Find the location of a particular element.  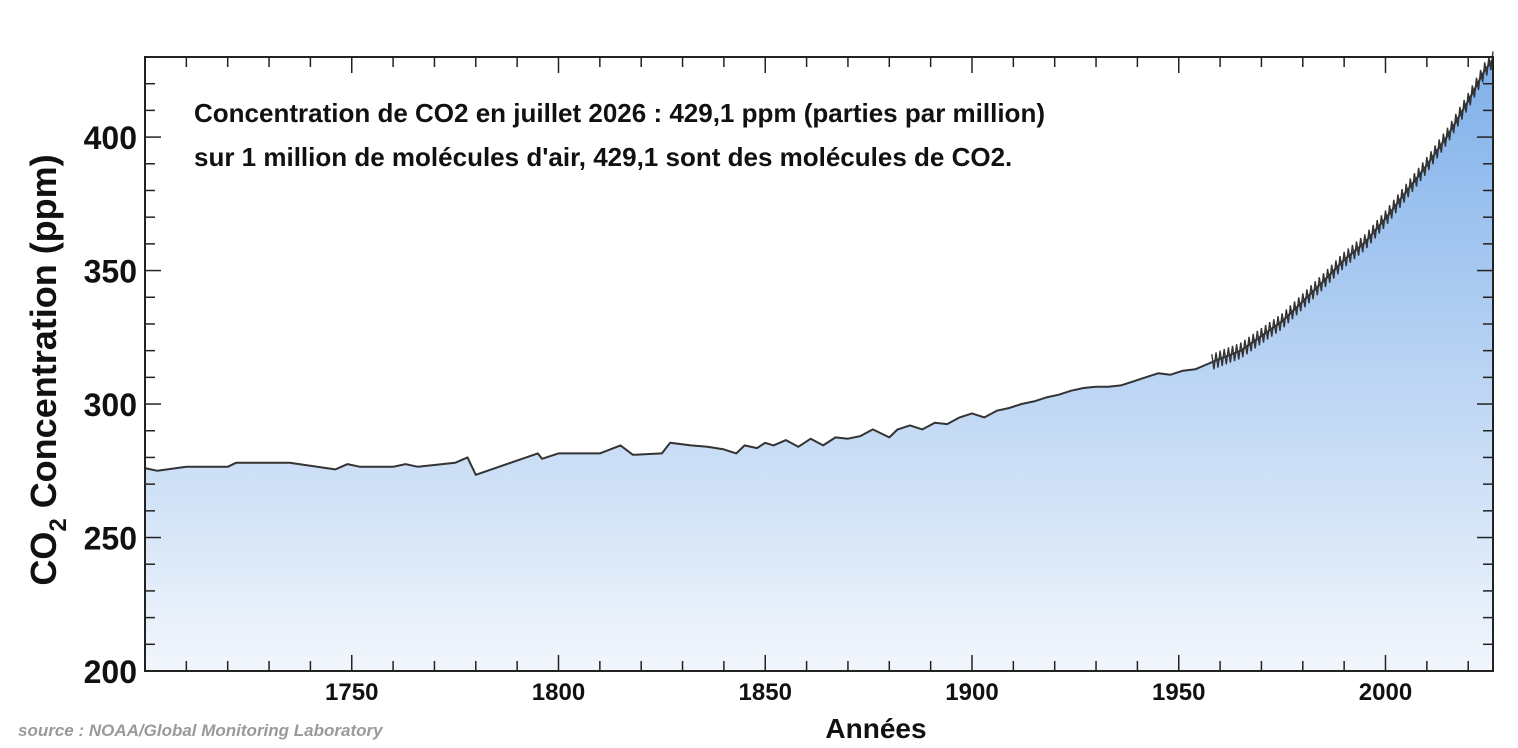

y-tick-labels: 200 250 300 350 400 is located at coordinates (110, 405).